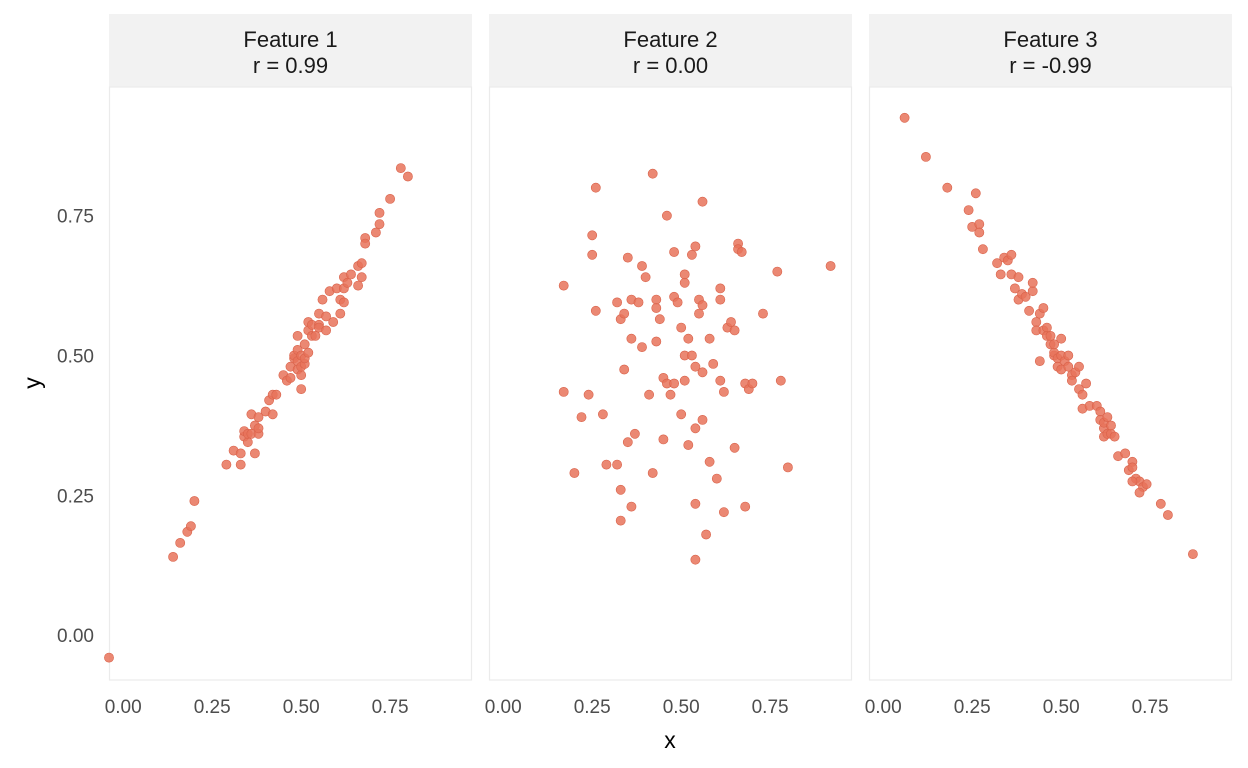  I want to click on x-tick-label: 0.75, so click(1150, 707).